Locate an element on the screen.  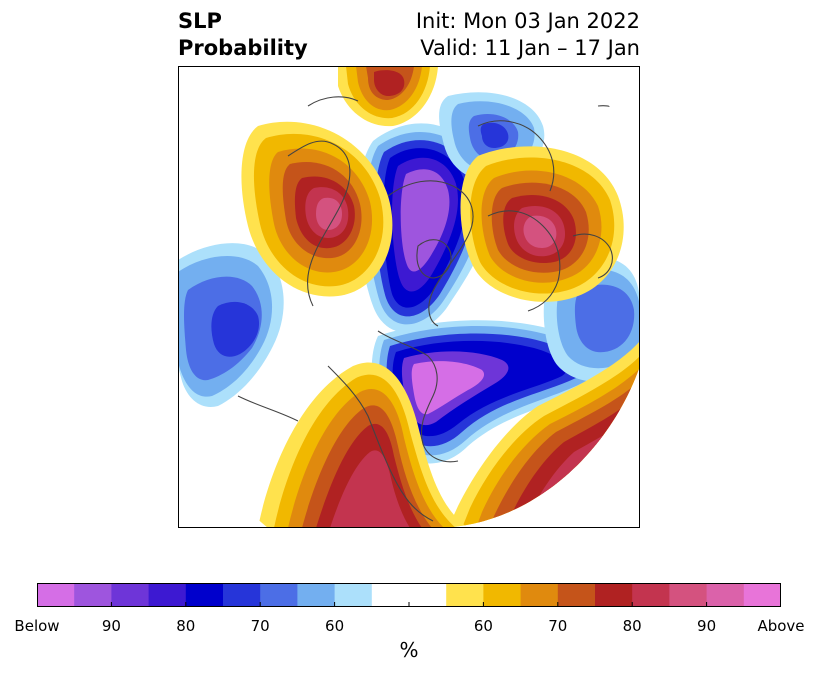
anomaly-above-mexico is located at coordinates (363, 445).